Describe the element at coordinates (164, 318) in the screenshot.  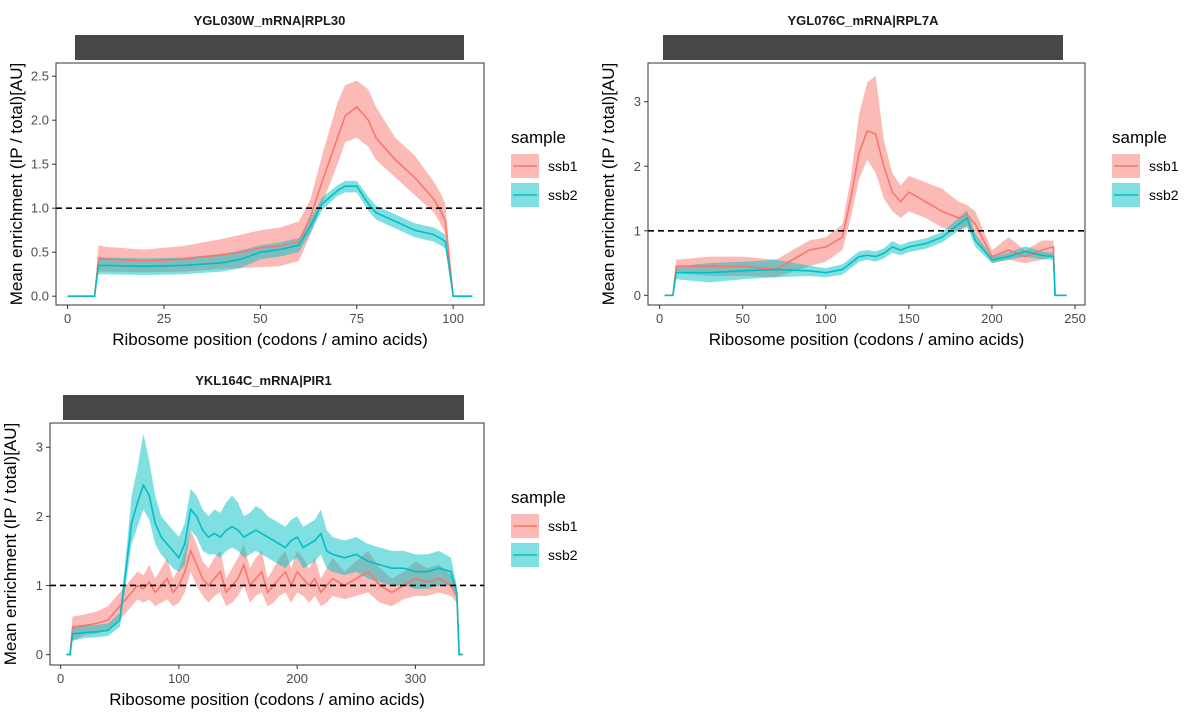
I see `x-tick-label: 25` at that location.